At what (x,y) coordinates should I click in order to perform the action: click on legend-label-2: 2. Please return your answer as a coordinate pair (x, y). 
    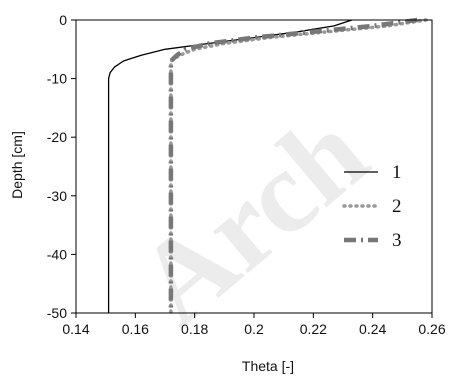
    Looking at the image, I should click on (397, 206).